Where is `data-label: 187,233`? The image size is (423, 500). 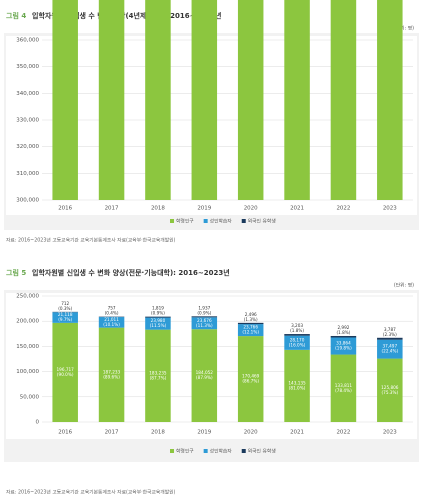
data-label: 187,233 is located at coordinates (112, 371).